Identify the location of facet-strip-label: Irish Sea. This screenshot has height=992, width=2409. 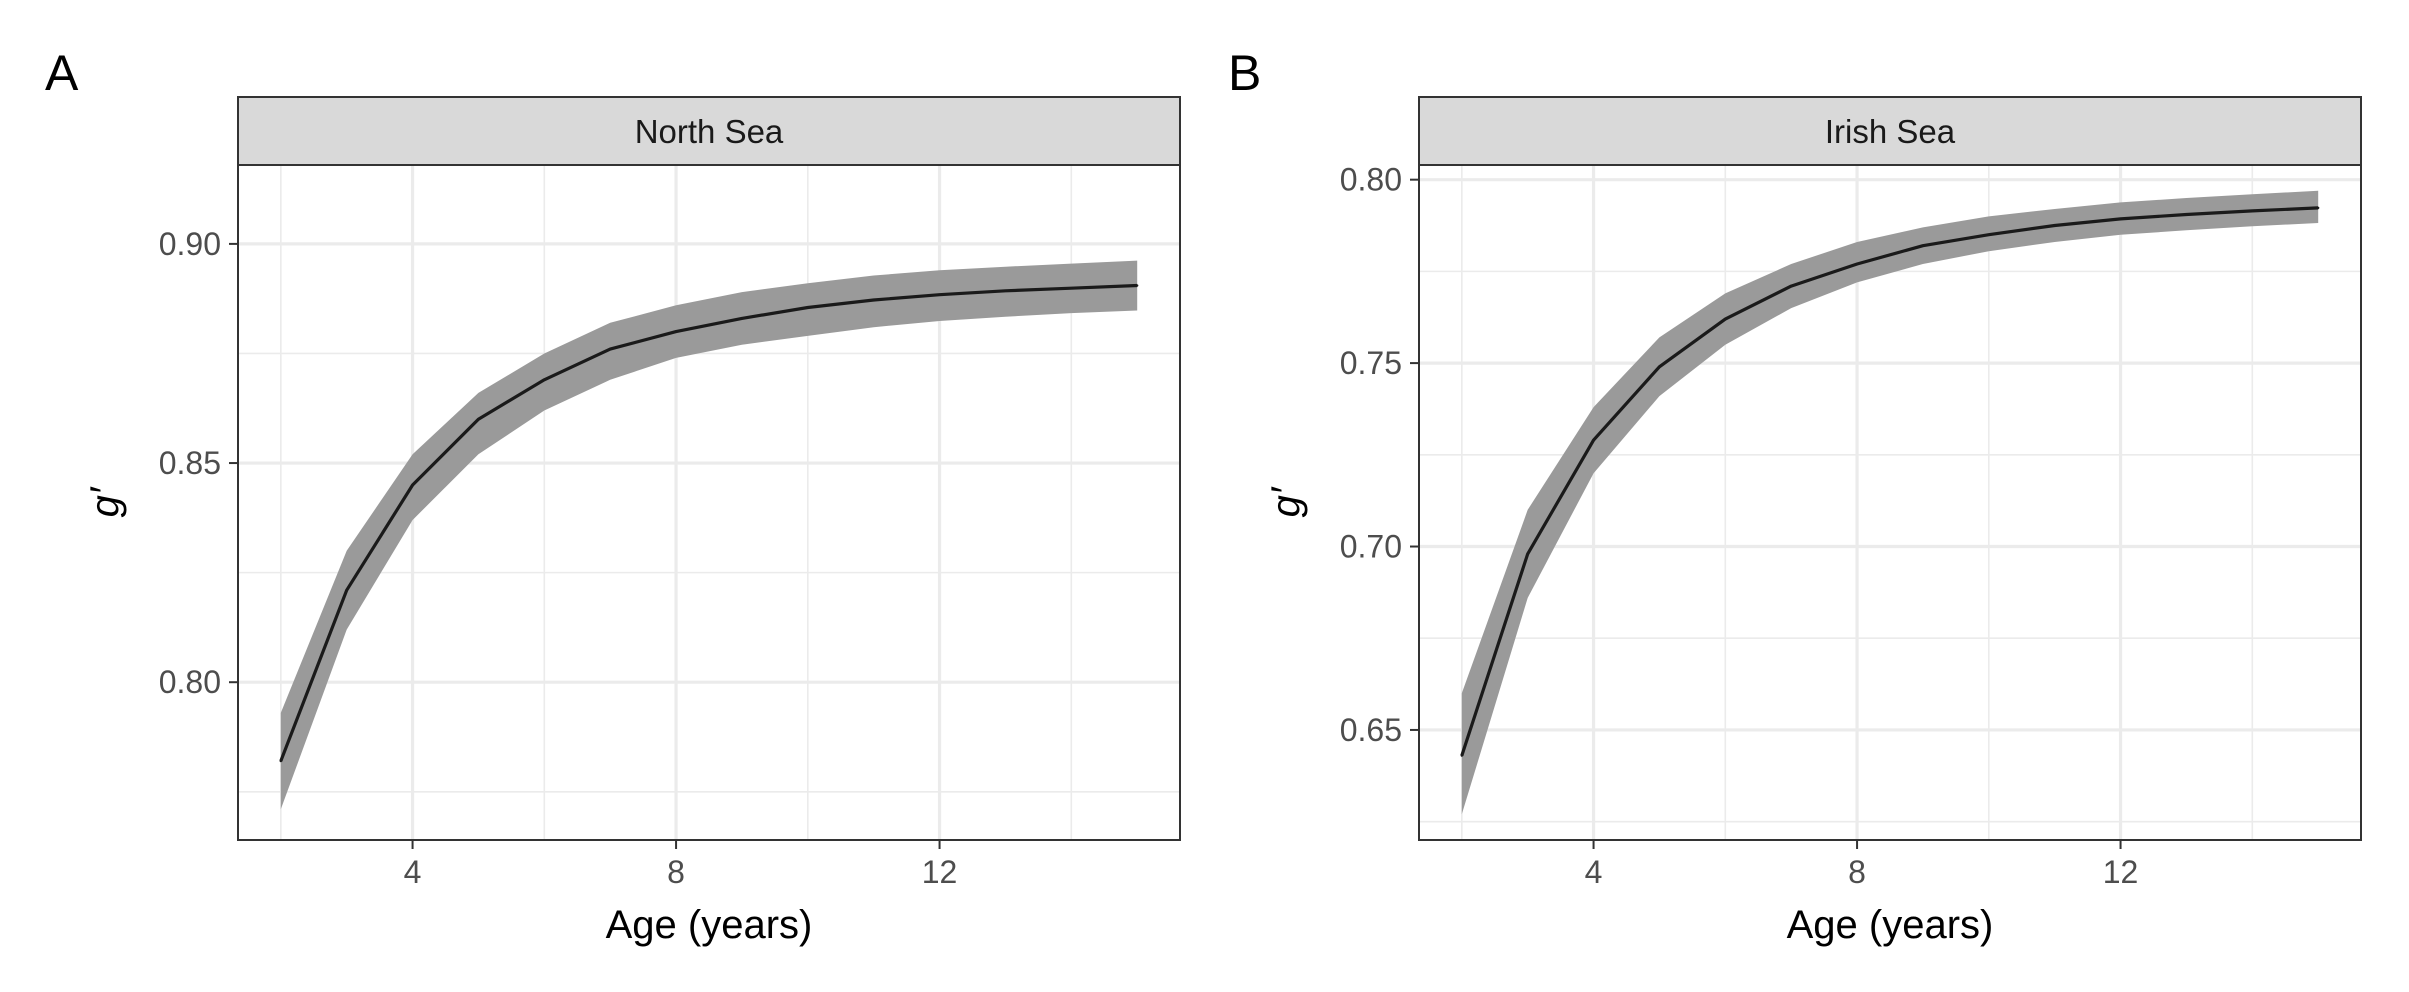
(1890, 131).